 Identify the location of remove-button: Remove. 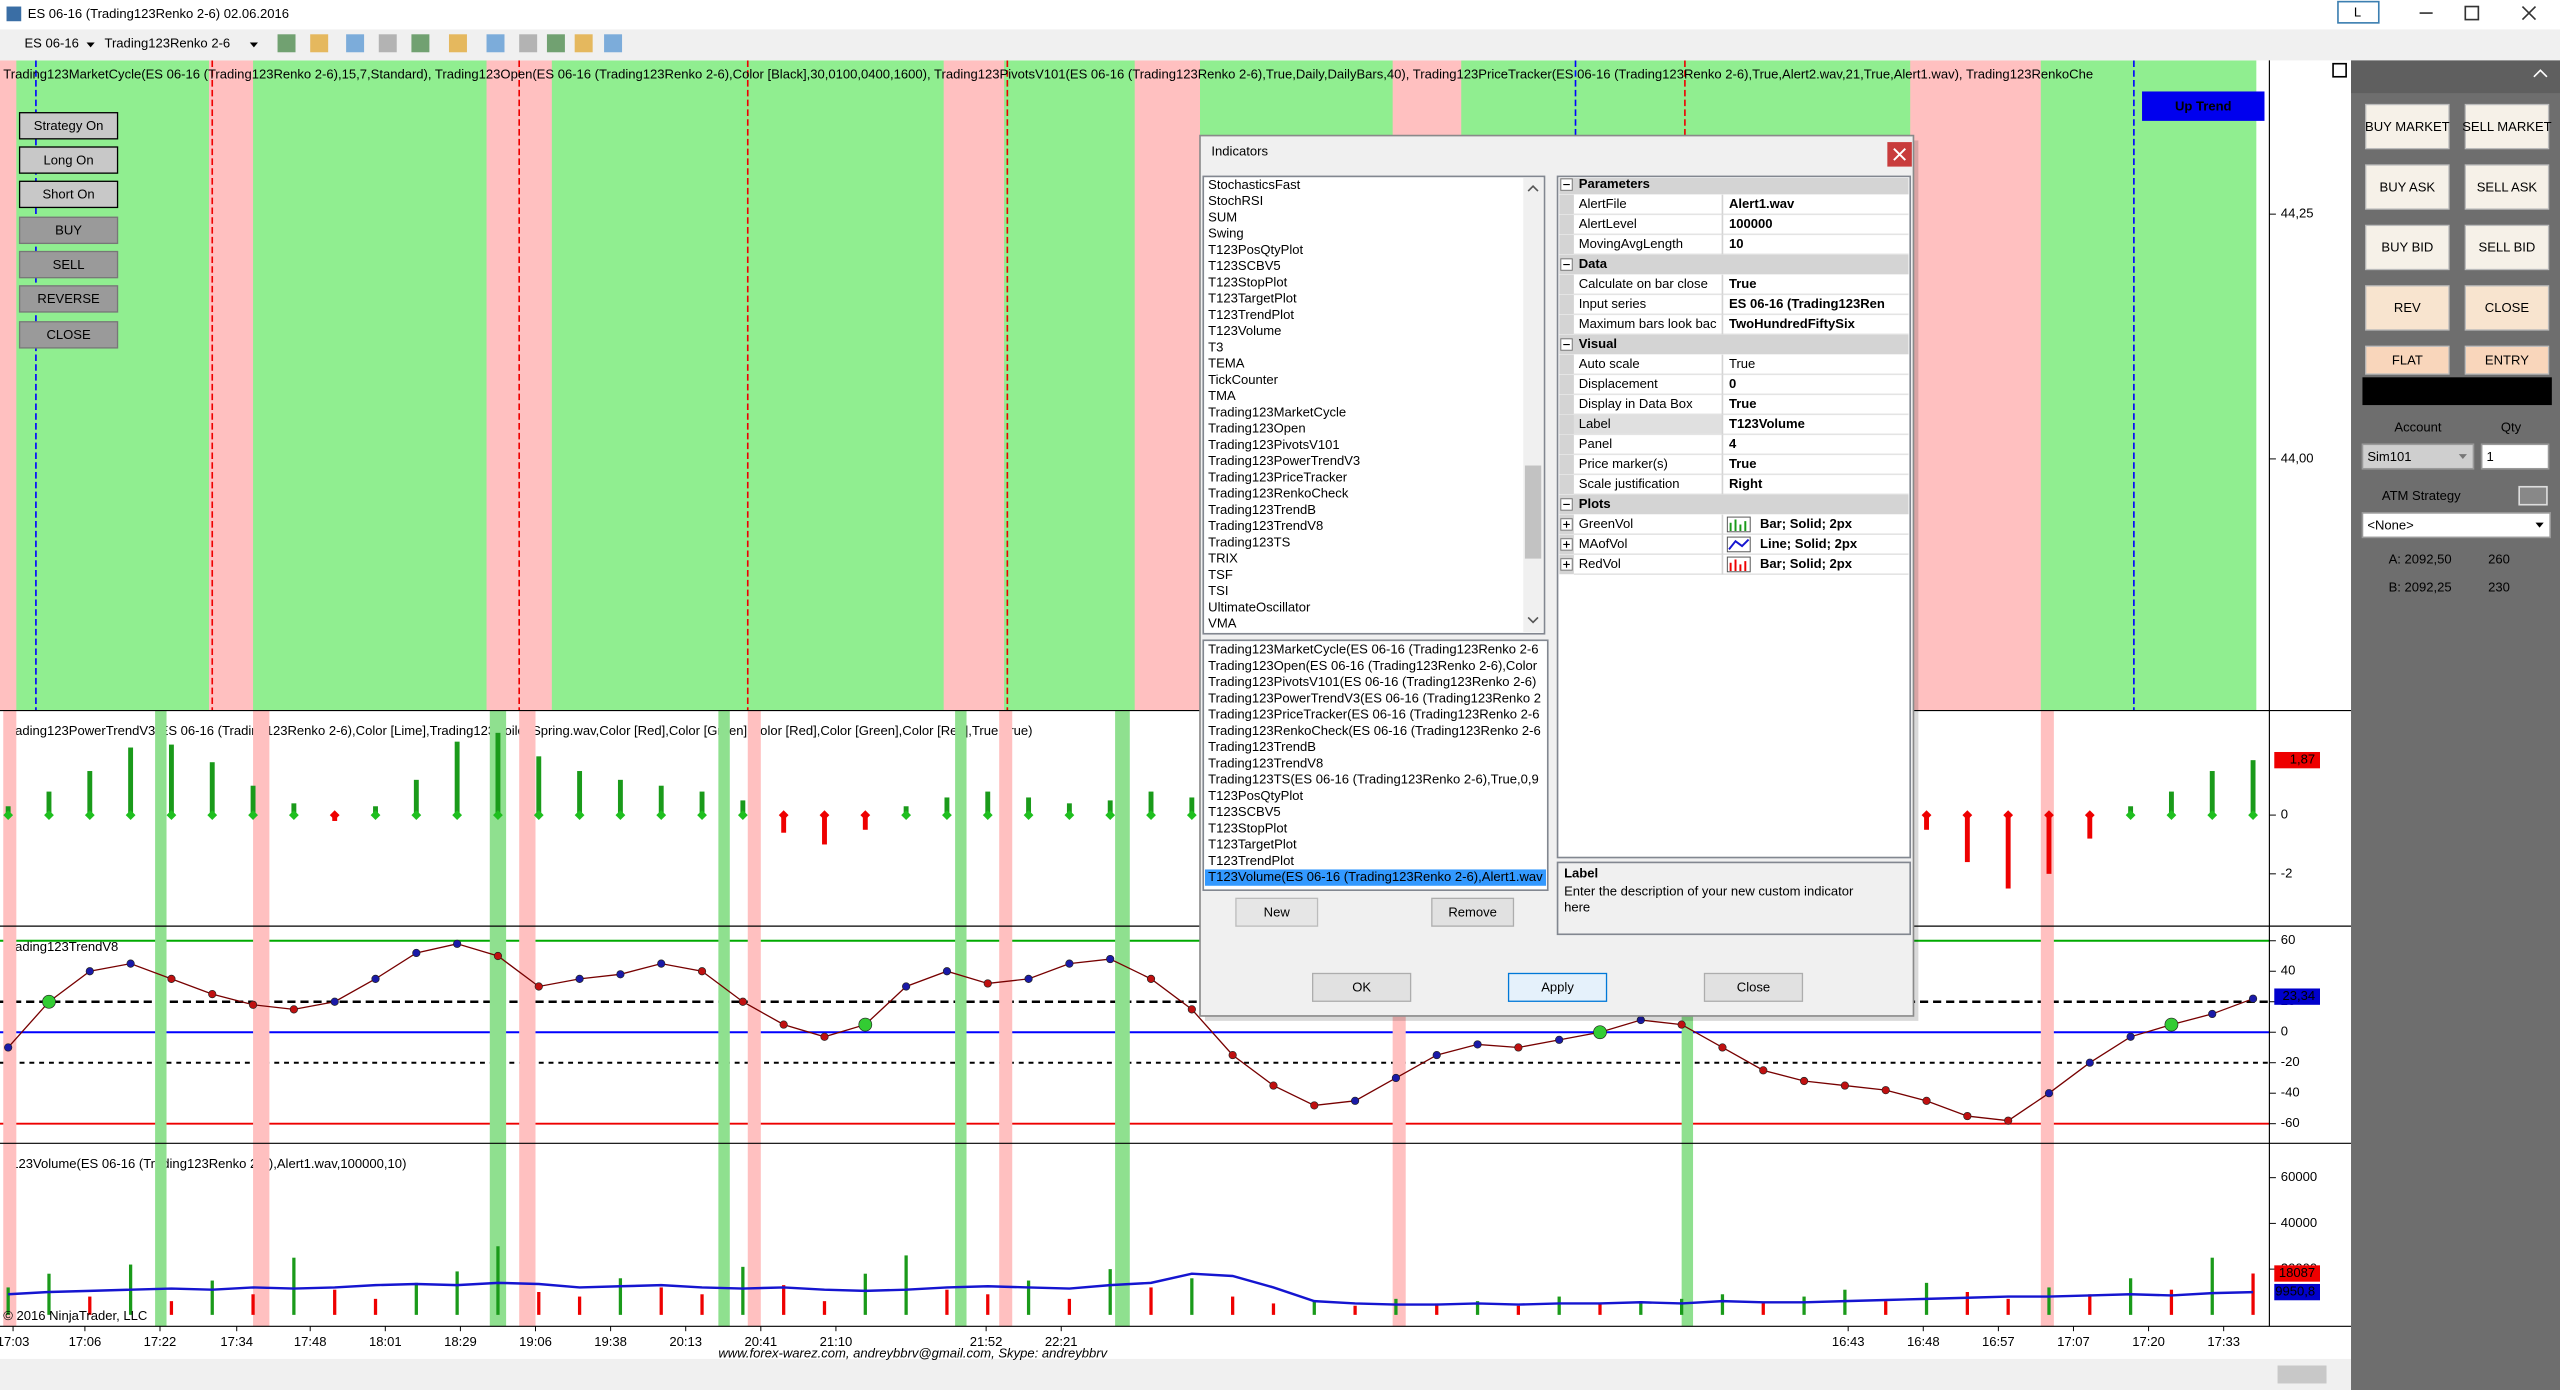
(1473, 912).